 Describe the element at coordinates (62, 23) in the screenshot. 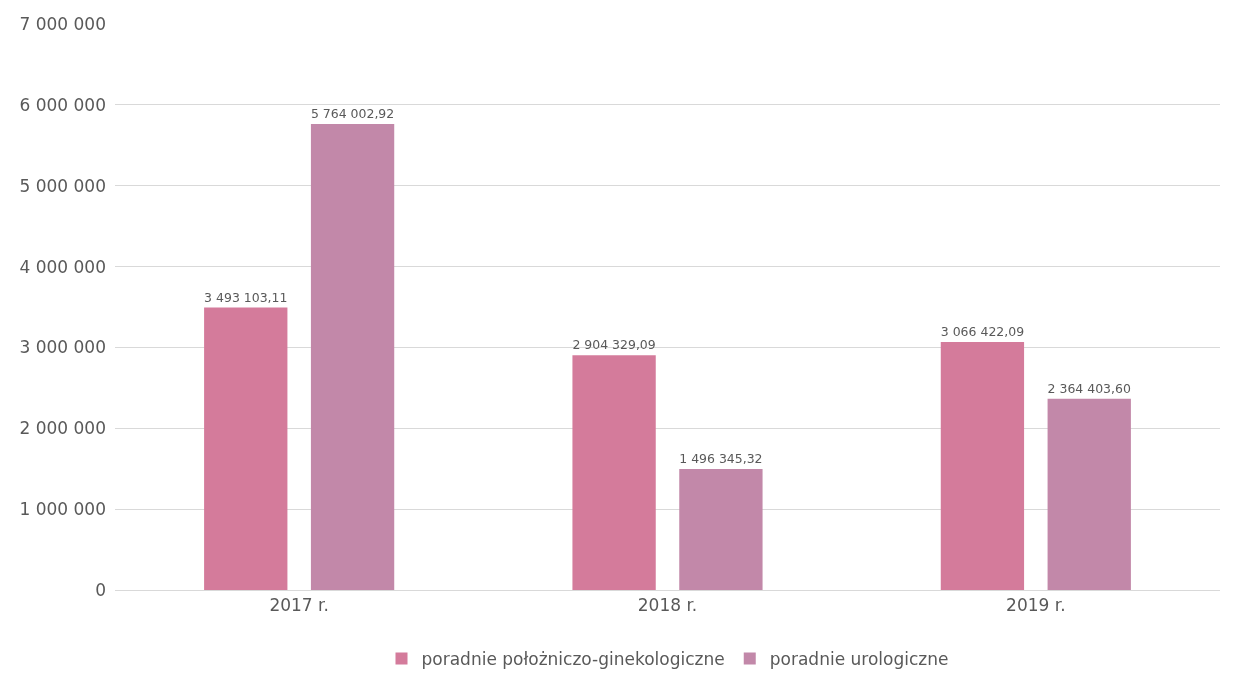

I see `y-tick-label: 7 000 000` at that location.